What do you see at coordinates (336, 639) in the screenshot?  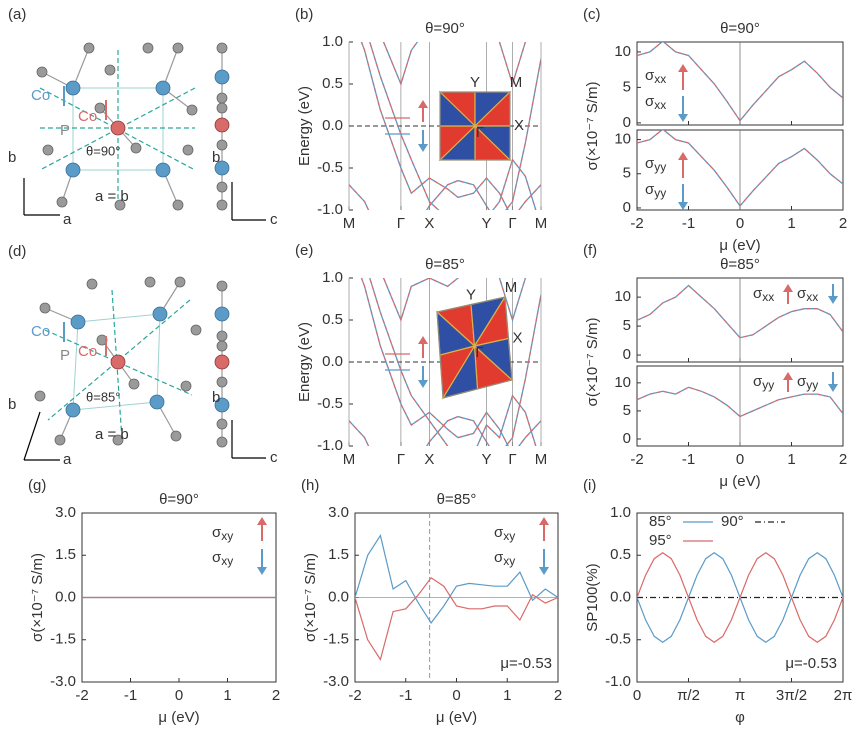 I see `y-tick-label: -1.5` at bounding box center [336, 639].